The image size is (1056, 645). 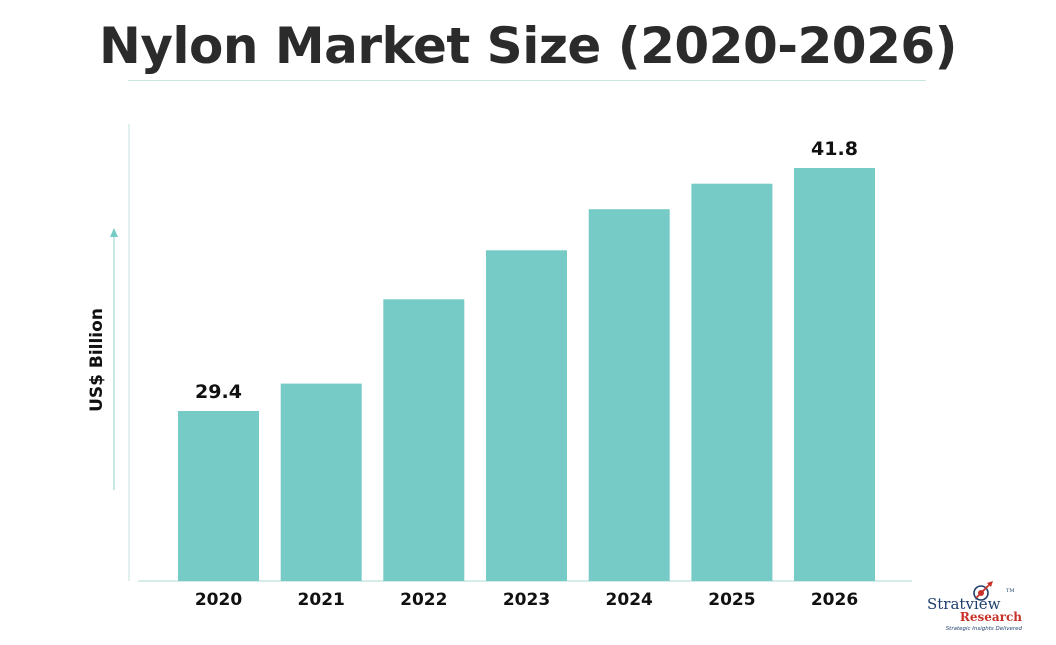 I want to click on logo-target-icon, so click(x=981, y=593).